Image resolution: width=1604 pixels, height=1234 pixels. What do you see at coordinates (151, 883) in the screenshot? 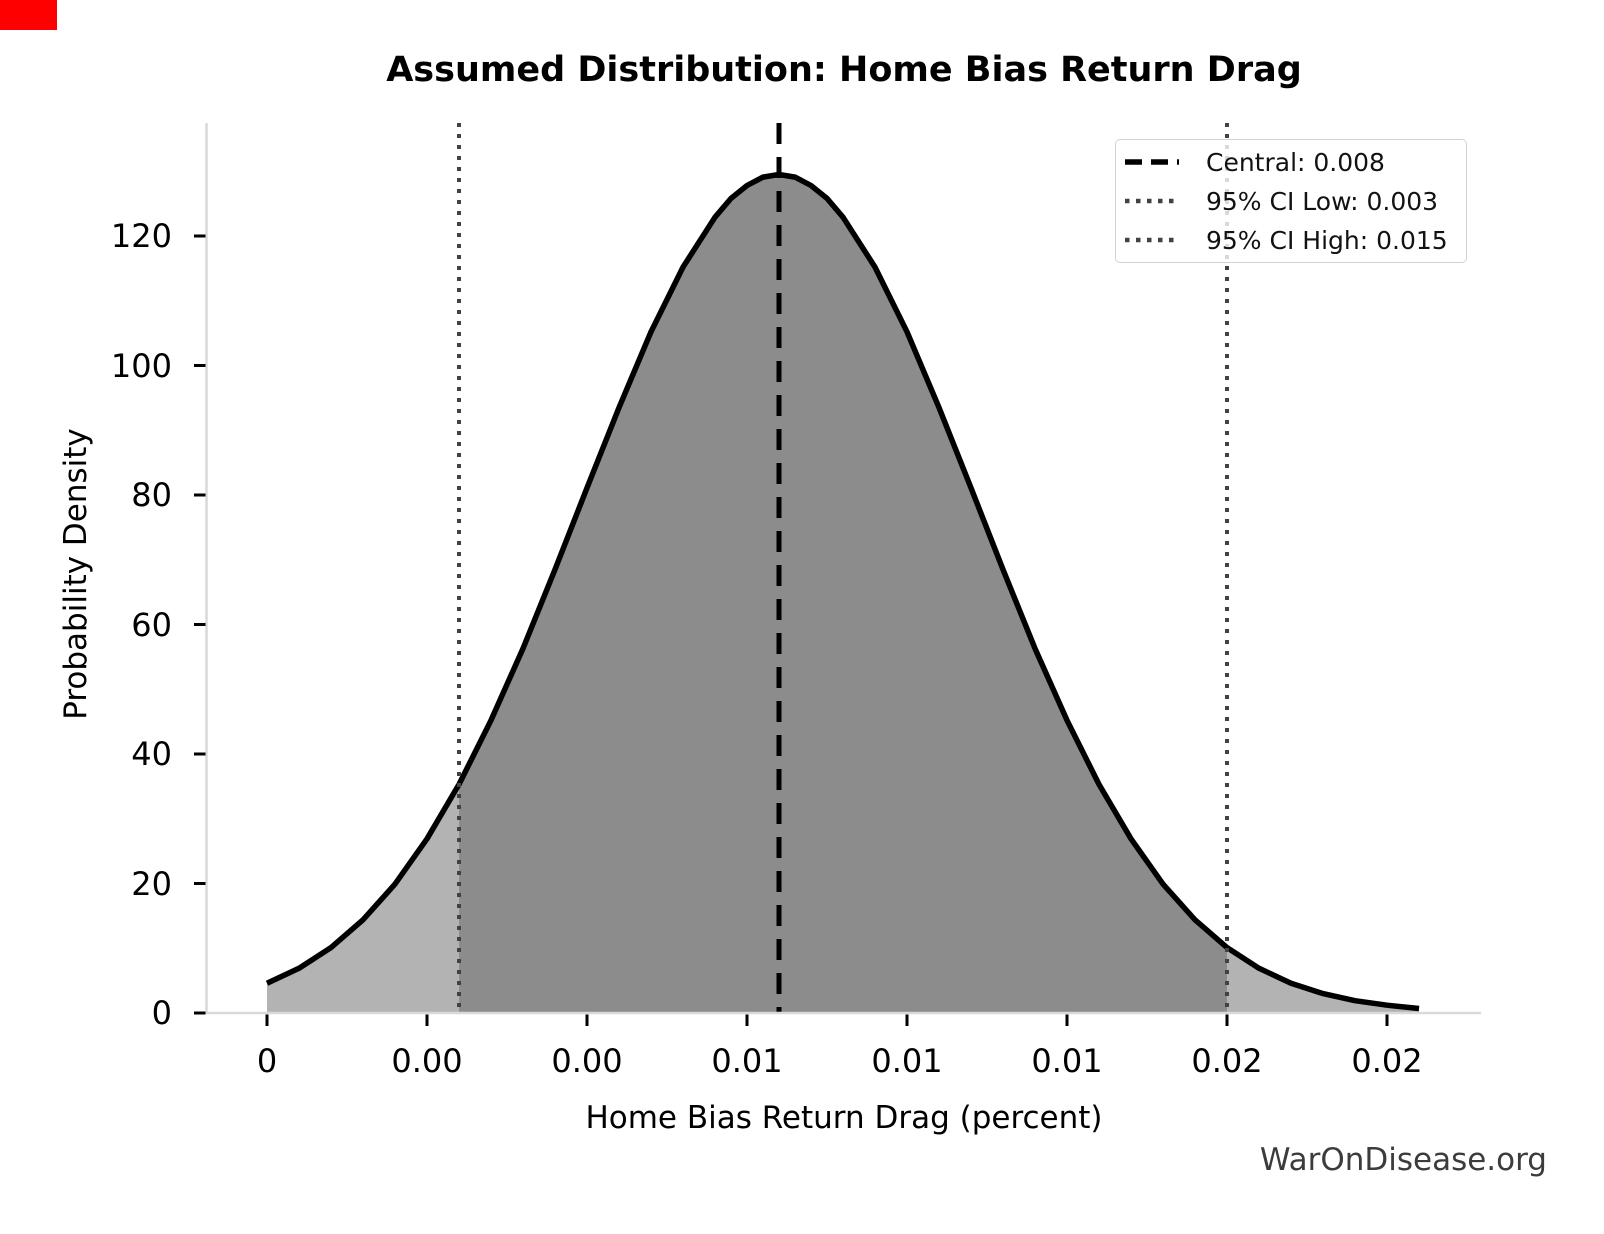
I see `y-tick-label: 20` at bounding box center [151, 883].